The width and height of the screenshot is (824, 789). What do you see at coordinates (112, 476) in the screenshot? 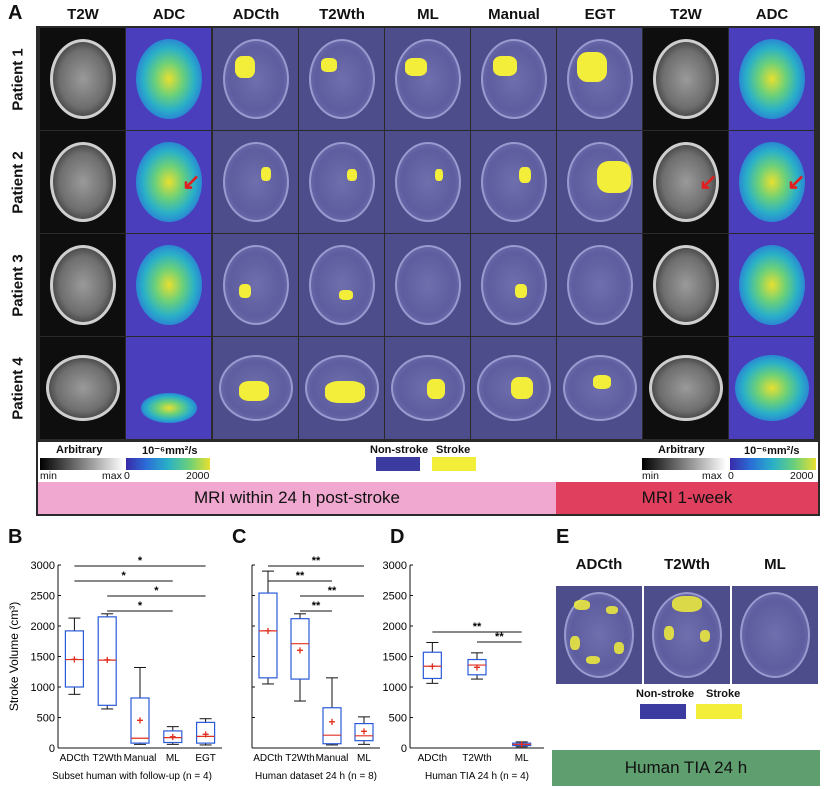
I see `legend-max-left: max` at bounding box center [112, 476].